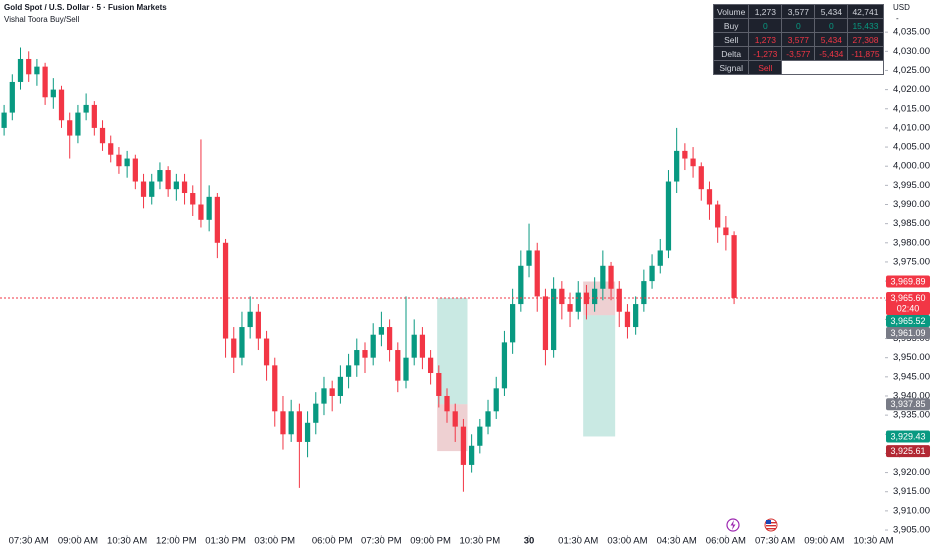 The height and width of the screenshot is (550, 932). What do you see at coordinates (731, 39) in the screenshot?
I see `row-label: Sell` at bounding box center [731, 39].